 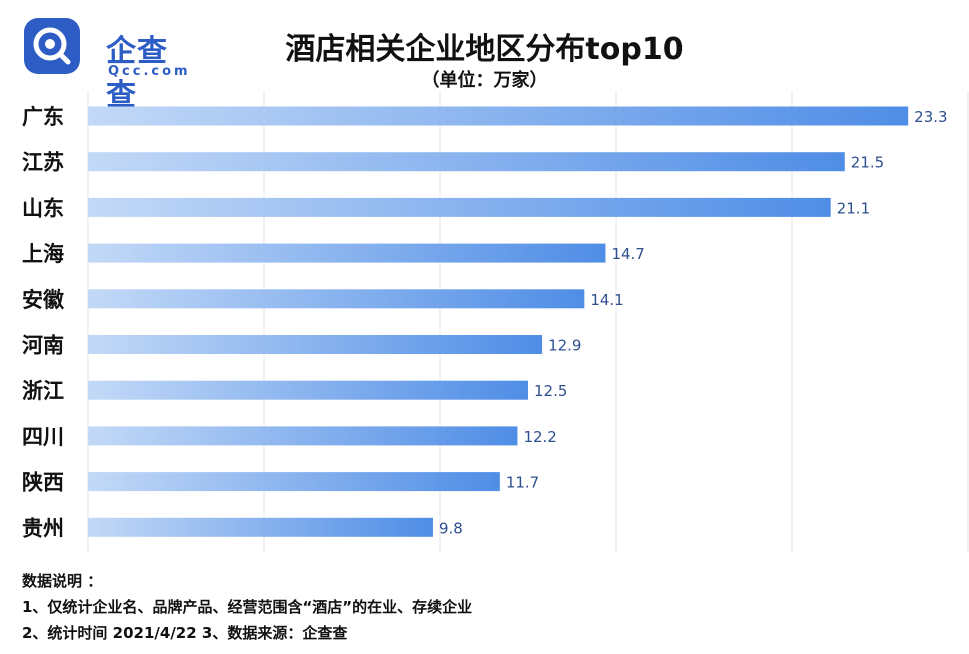 What do you see at coordinates (627, 254) in the screenshot?
I see `value-label: 14.7` at bounding box center [627, 254].